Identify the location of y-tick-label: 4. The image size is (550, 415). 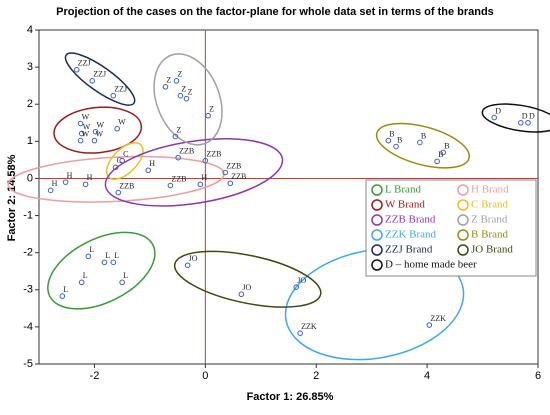
(30, 30).